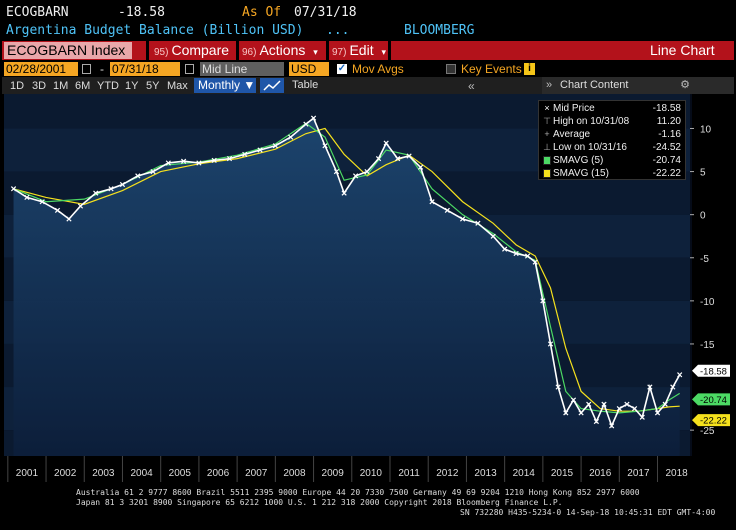 Image resolution: width=736 pixels, height=530 pixels. What do you see at coordinates (225, 85) in the screenshot?
I see `frequency-select: Monthly ▼` at bounding box center [225, 85].